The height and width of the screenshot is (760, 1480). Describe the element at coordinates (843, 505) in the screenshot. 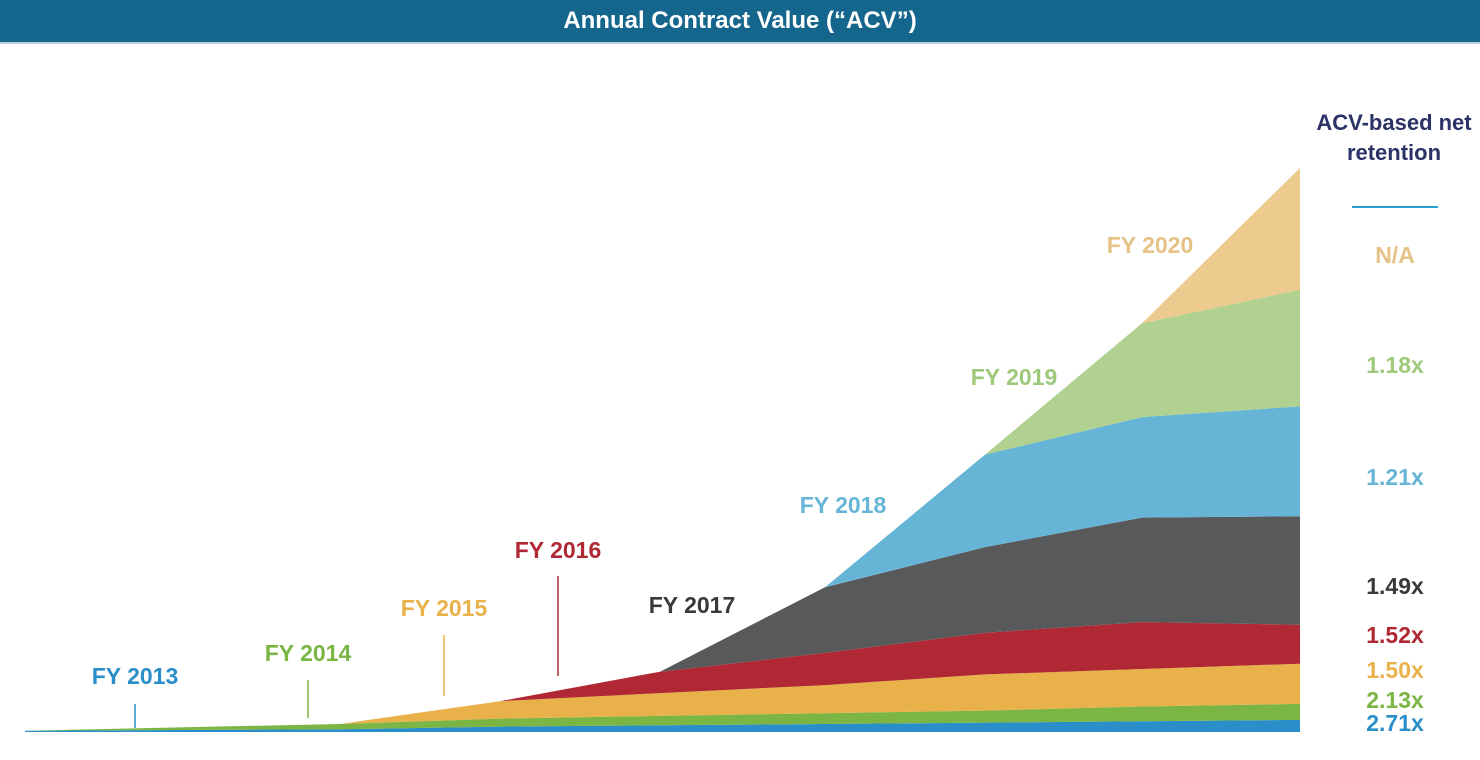

I see `year-label-fy-2018: FY 2018` at that location.